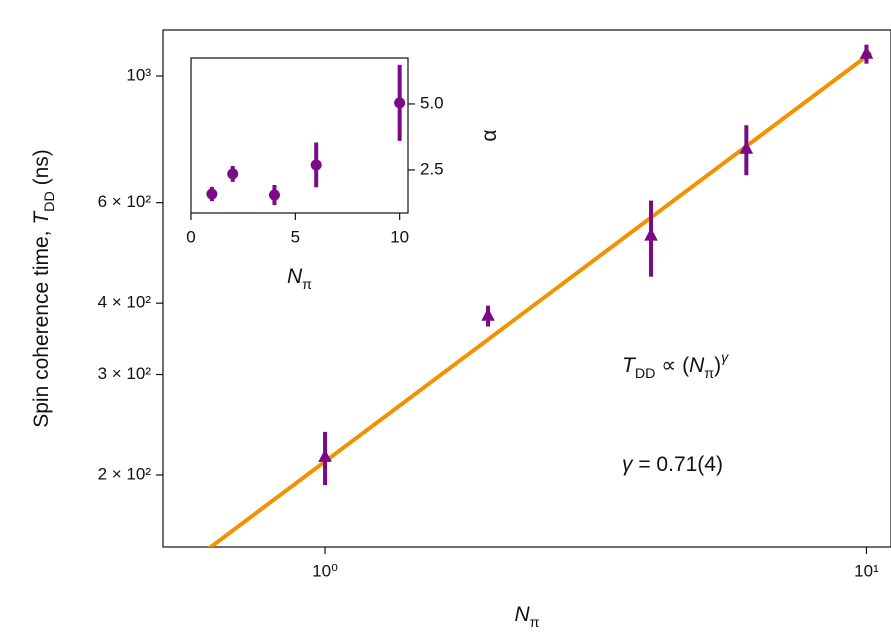 The width and height of the screenshot is (891, 638). What do you see at coordinates (125, 201) in the screenshot?
I see `y-tick-label: 6 × 10²` at bounding box center [125, 201].